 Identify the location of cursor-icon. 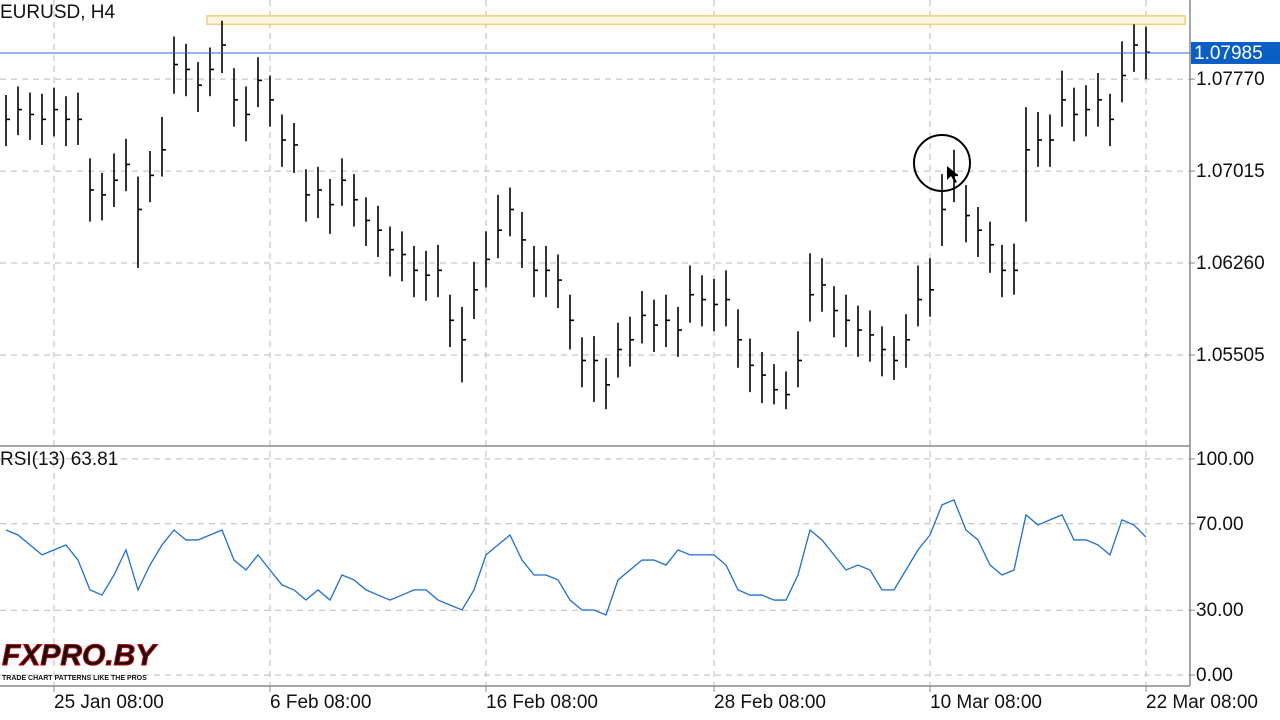
(952, 174).